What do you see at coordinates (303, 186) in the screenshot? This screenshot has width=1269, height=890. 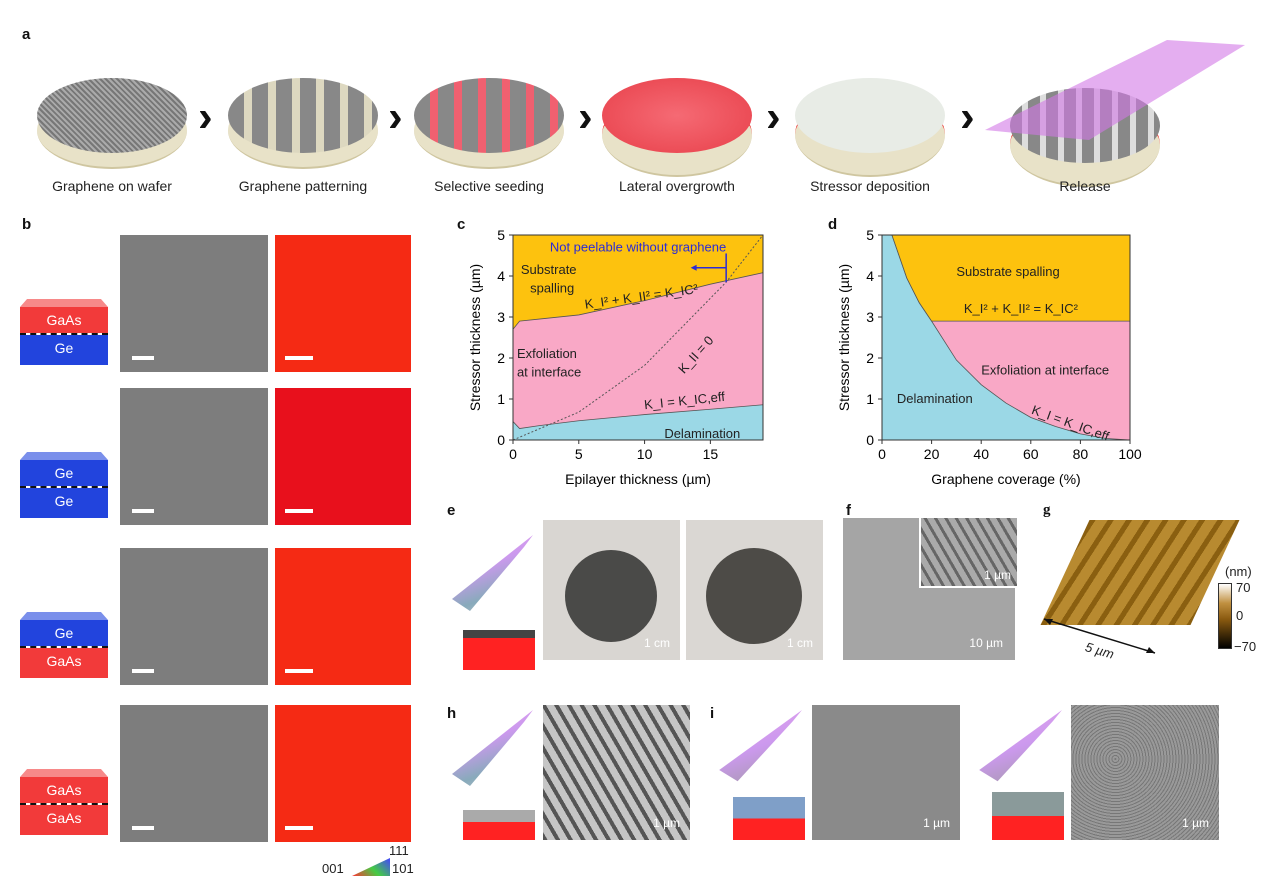 I see `step-label: Graphene patterning` at bounding box center [303, 186].